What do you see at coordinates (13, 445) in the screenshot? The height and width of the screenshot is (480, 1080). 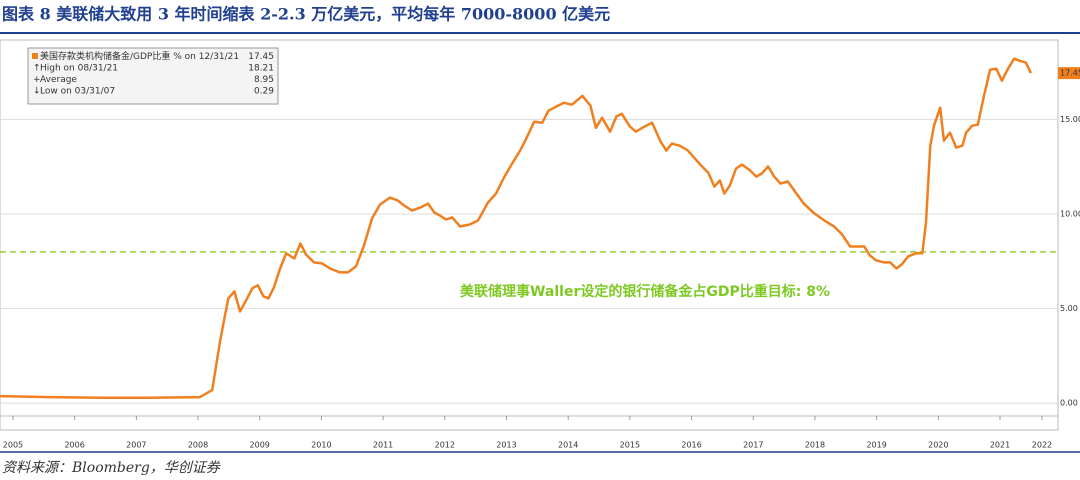 I see `x-tick-label: 2005` at bounding box center [13, 445].